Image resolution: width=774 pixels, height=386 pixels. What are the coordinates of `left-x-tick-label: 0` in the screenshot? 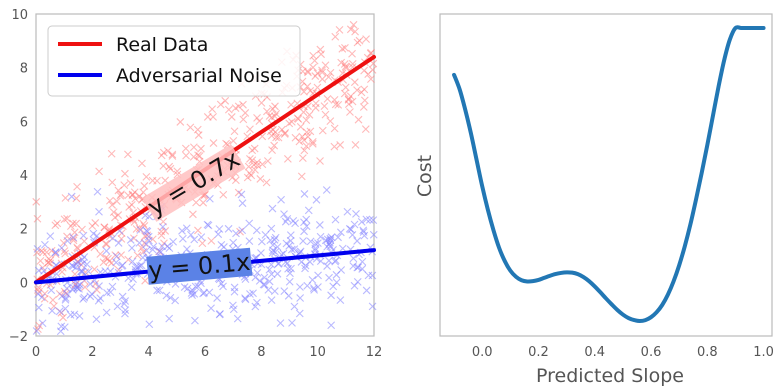 It's located at (36, 352).